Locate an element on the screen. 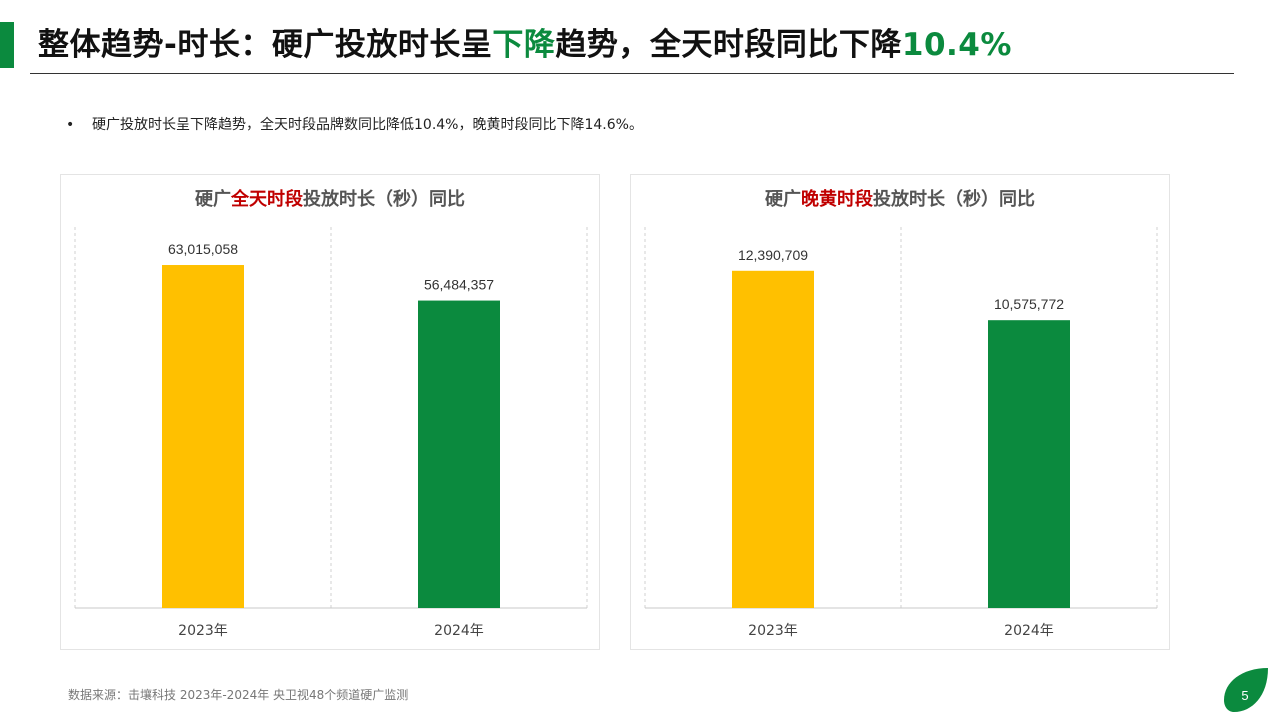  title-highlight-decline: 下降 is located at coordinates (524, 45).